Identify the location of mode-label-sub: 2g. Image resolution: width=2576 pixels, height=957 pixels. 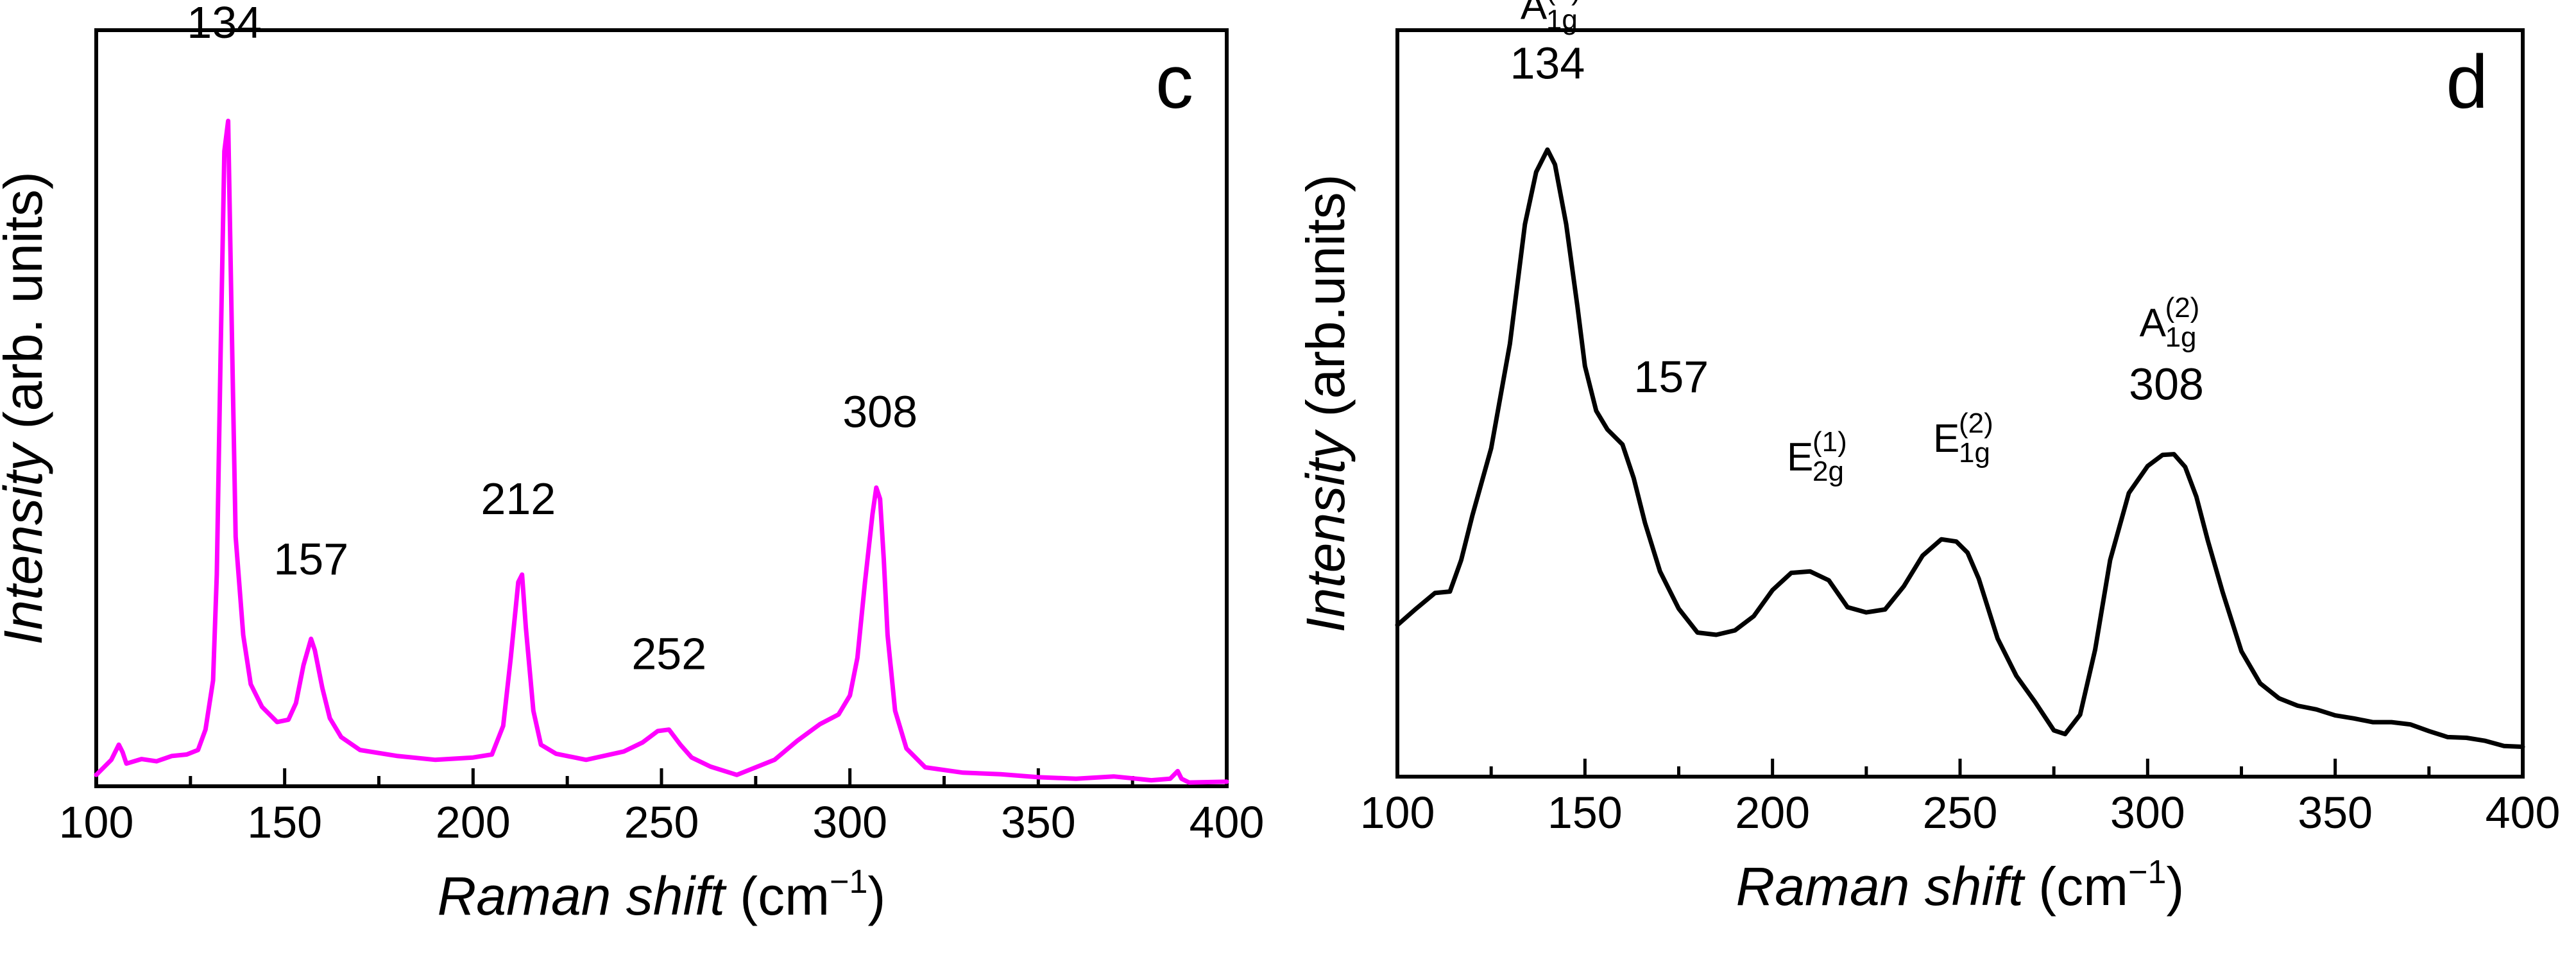
(1828, 471).